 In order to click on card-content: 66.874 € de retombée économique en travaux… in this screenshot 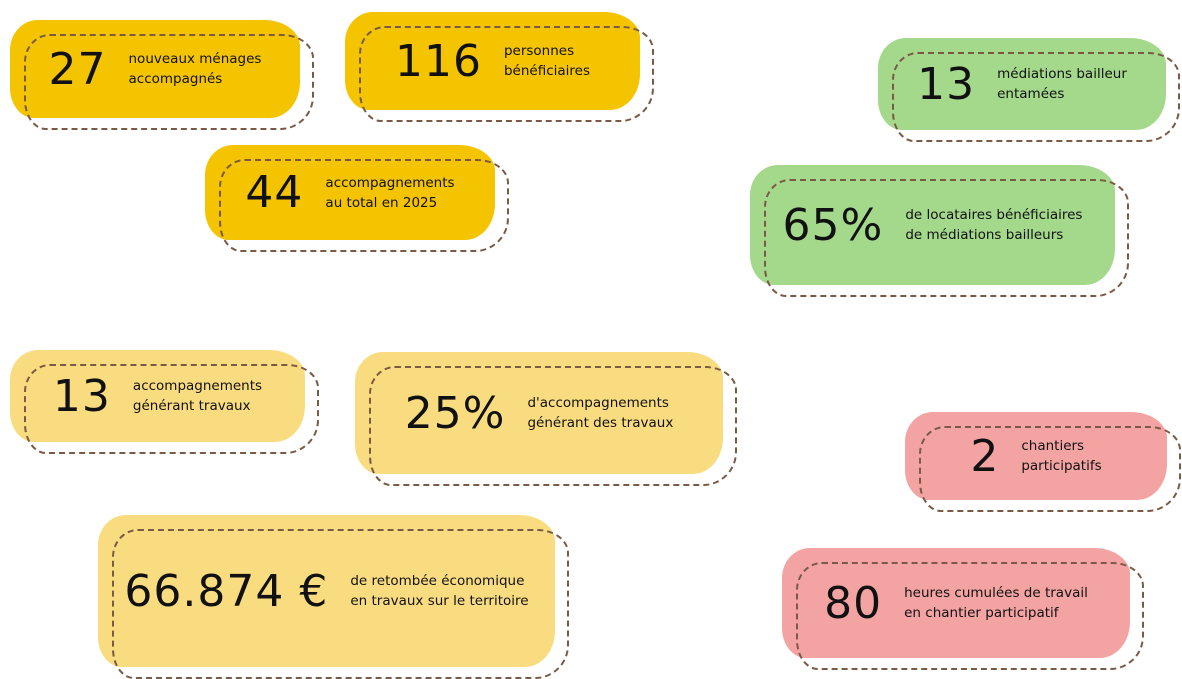, I will do `click(326, 591)`.